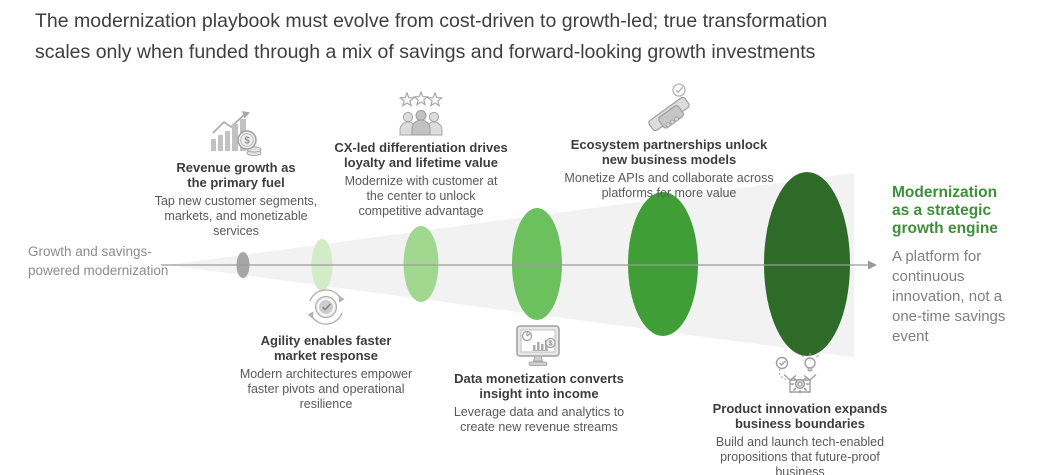  What do you see at coordinates (669, 108) in the screenshot?
I see `handshake-icon` at bounding box center [669, 108].